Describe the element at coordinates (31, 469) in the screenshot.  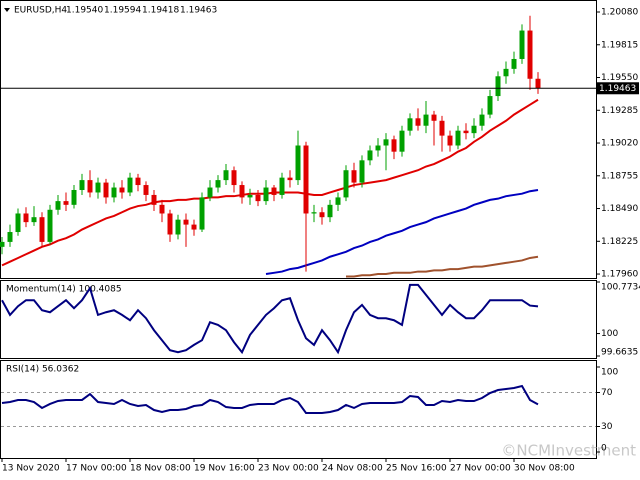
I see `x-tick-label: 13 Nov 2020` at that location.